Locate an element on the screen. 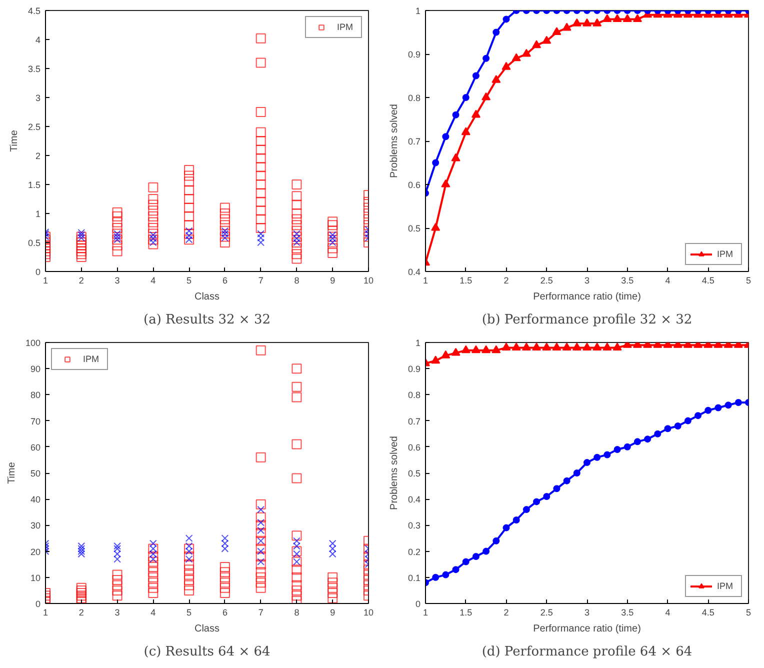  y-tick-label: 0.1 is located at coordinates (414, 577).